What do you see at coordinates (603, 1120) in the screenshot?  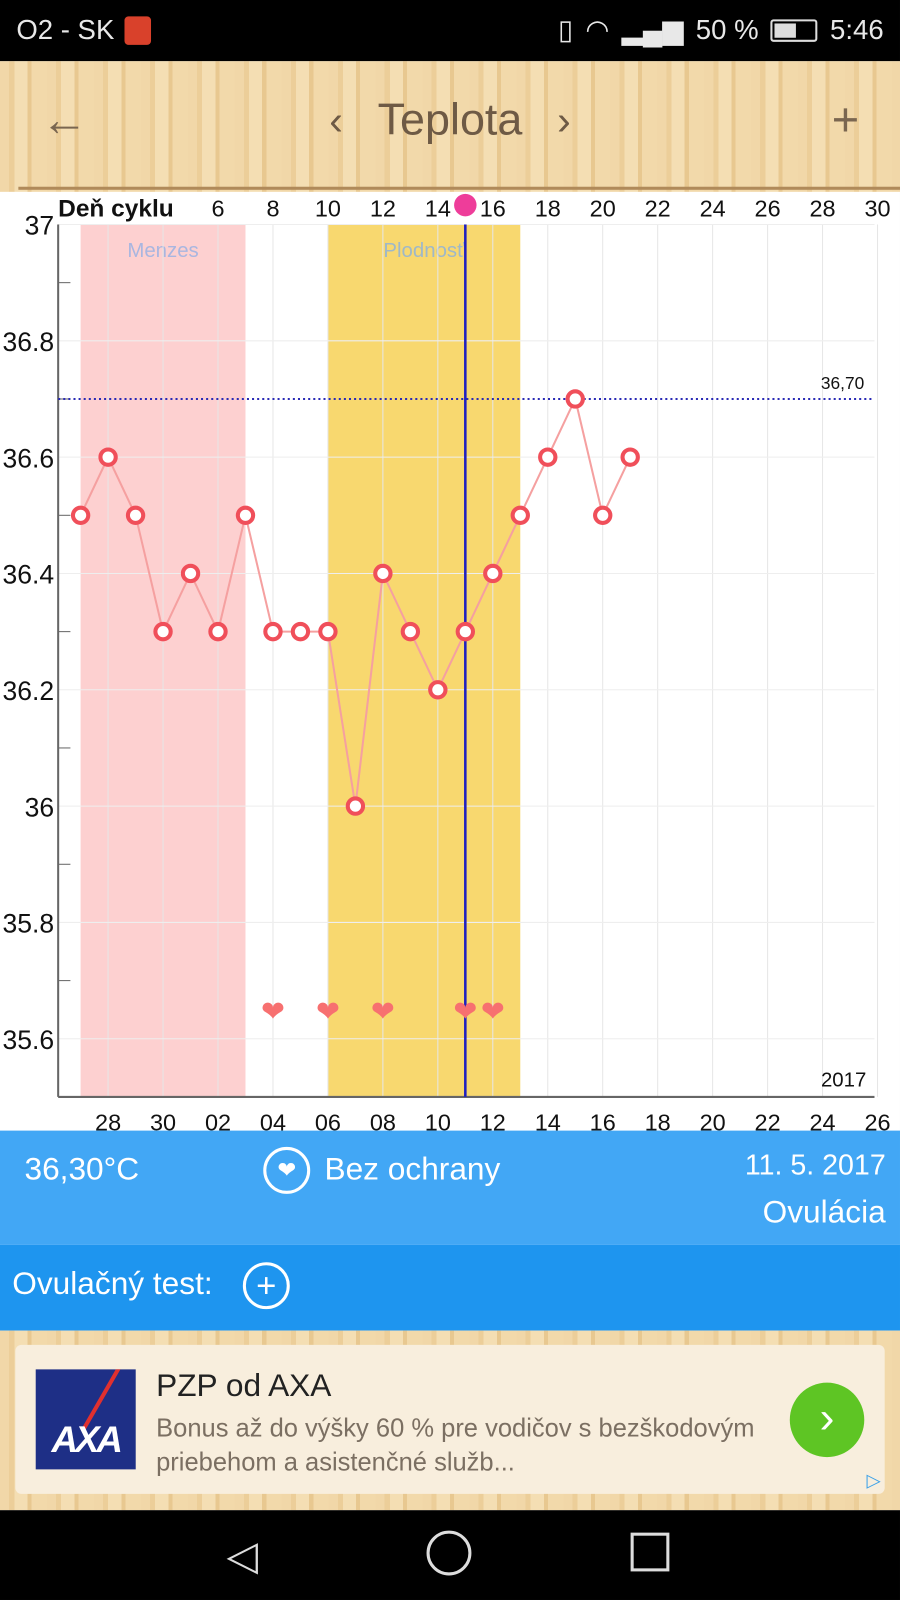 I see `bottom-tick-label: 16` at bounding box center [603, 1120].